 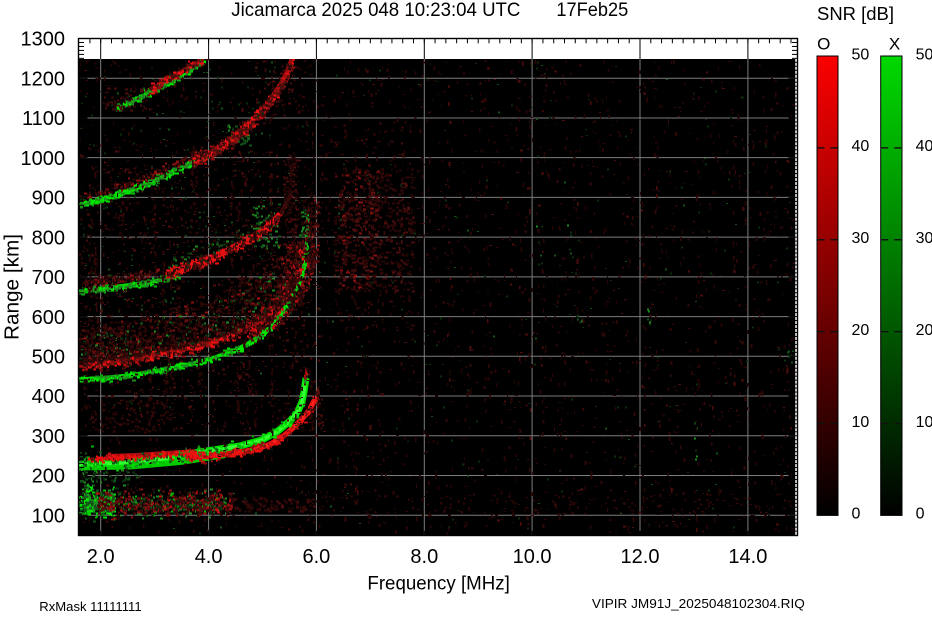 What do you see at coordinates (894, 44) in the screenshot?
I see `svg-text: X` at bounding box center [894, 44].